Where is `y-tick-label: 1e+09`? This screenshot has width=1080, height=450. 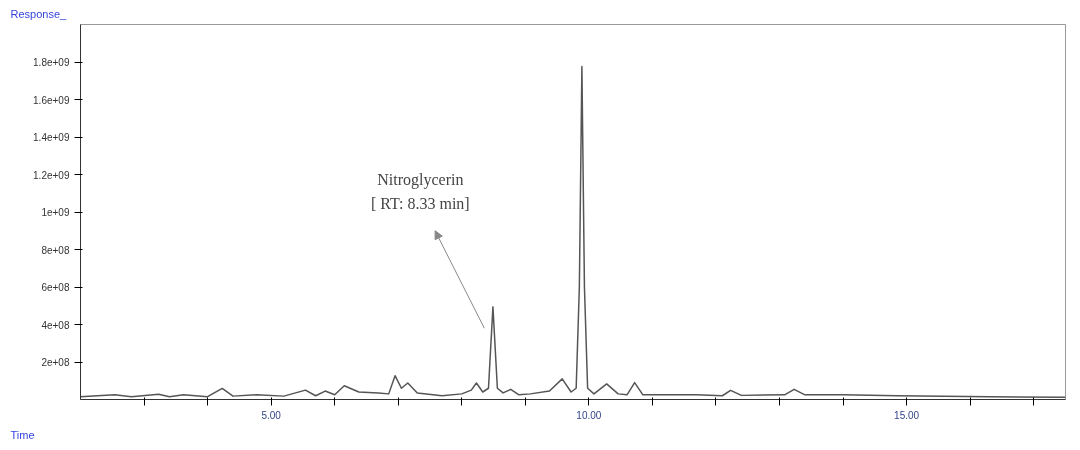 y-tick-label: 1e+09 is located at coordinates (55, 212).